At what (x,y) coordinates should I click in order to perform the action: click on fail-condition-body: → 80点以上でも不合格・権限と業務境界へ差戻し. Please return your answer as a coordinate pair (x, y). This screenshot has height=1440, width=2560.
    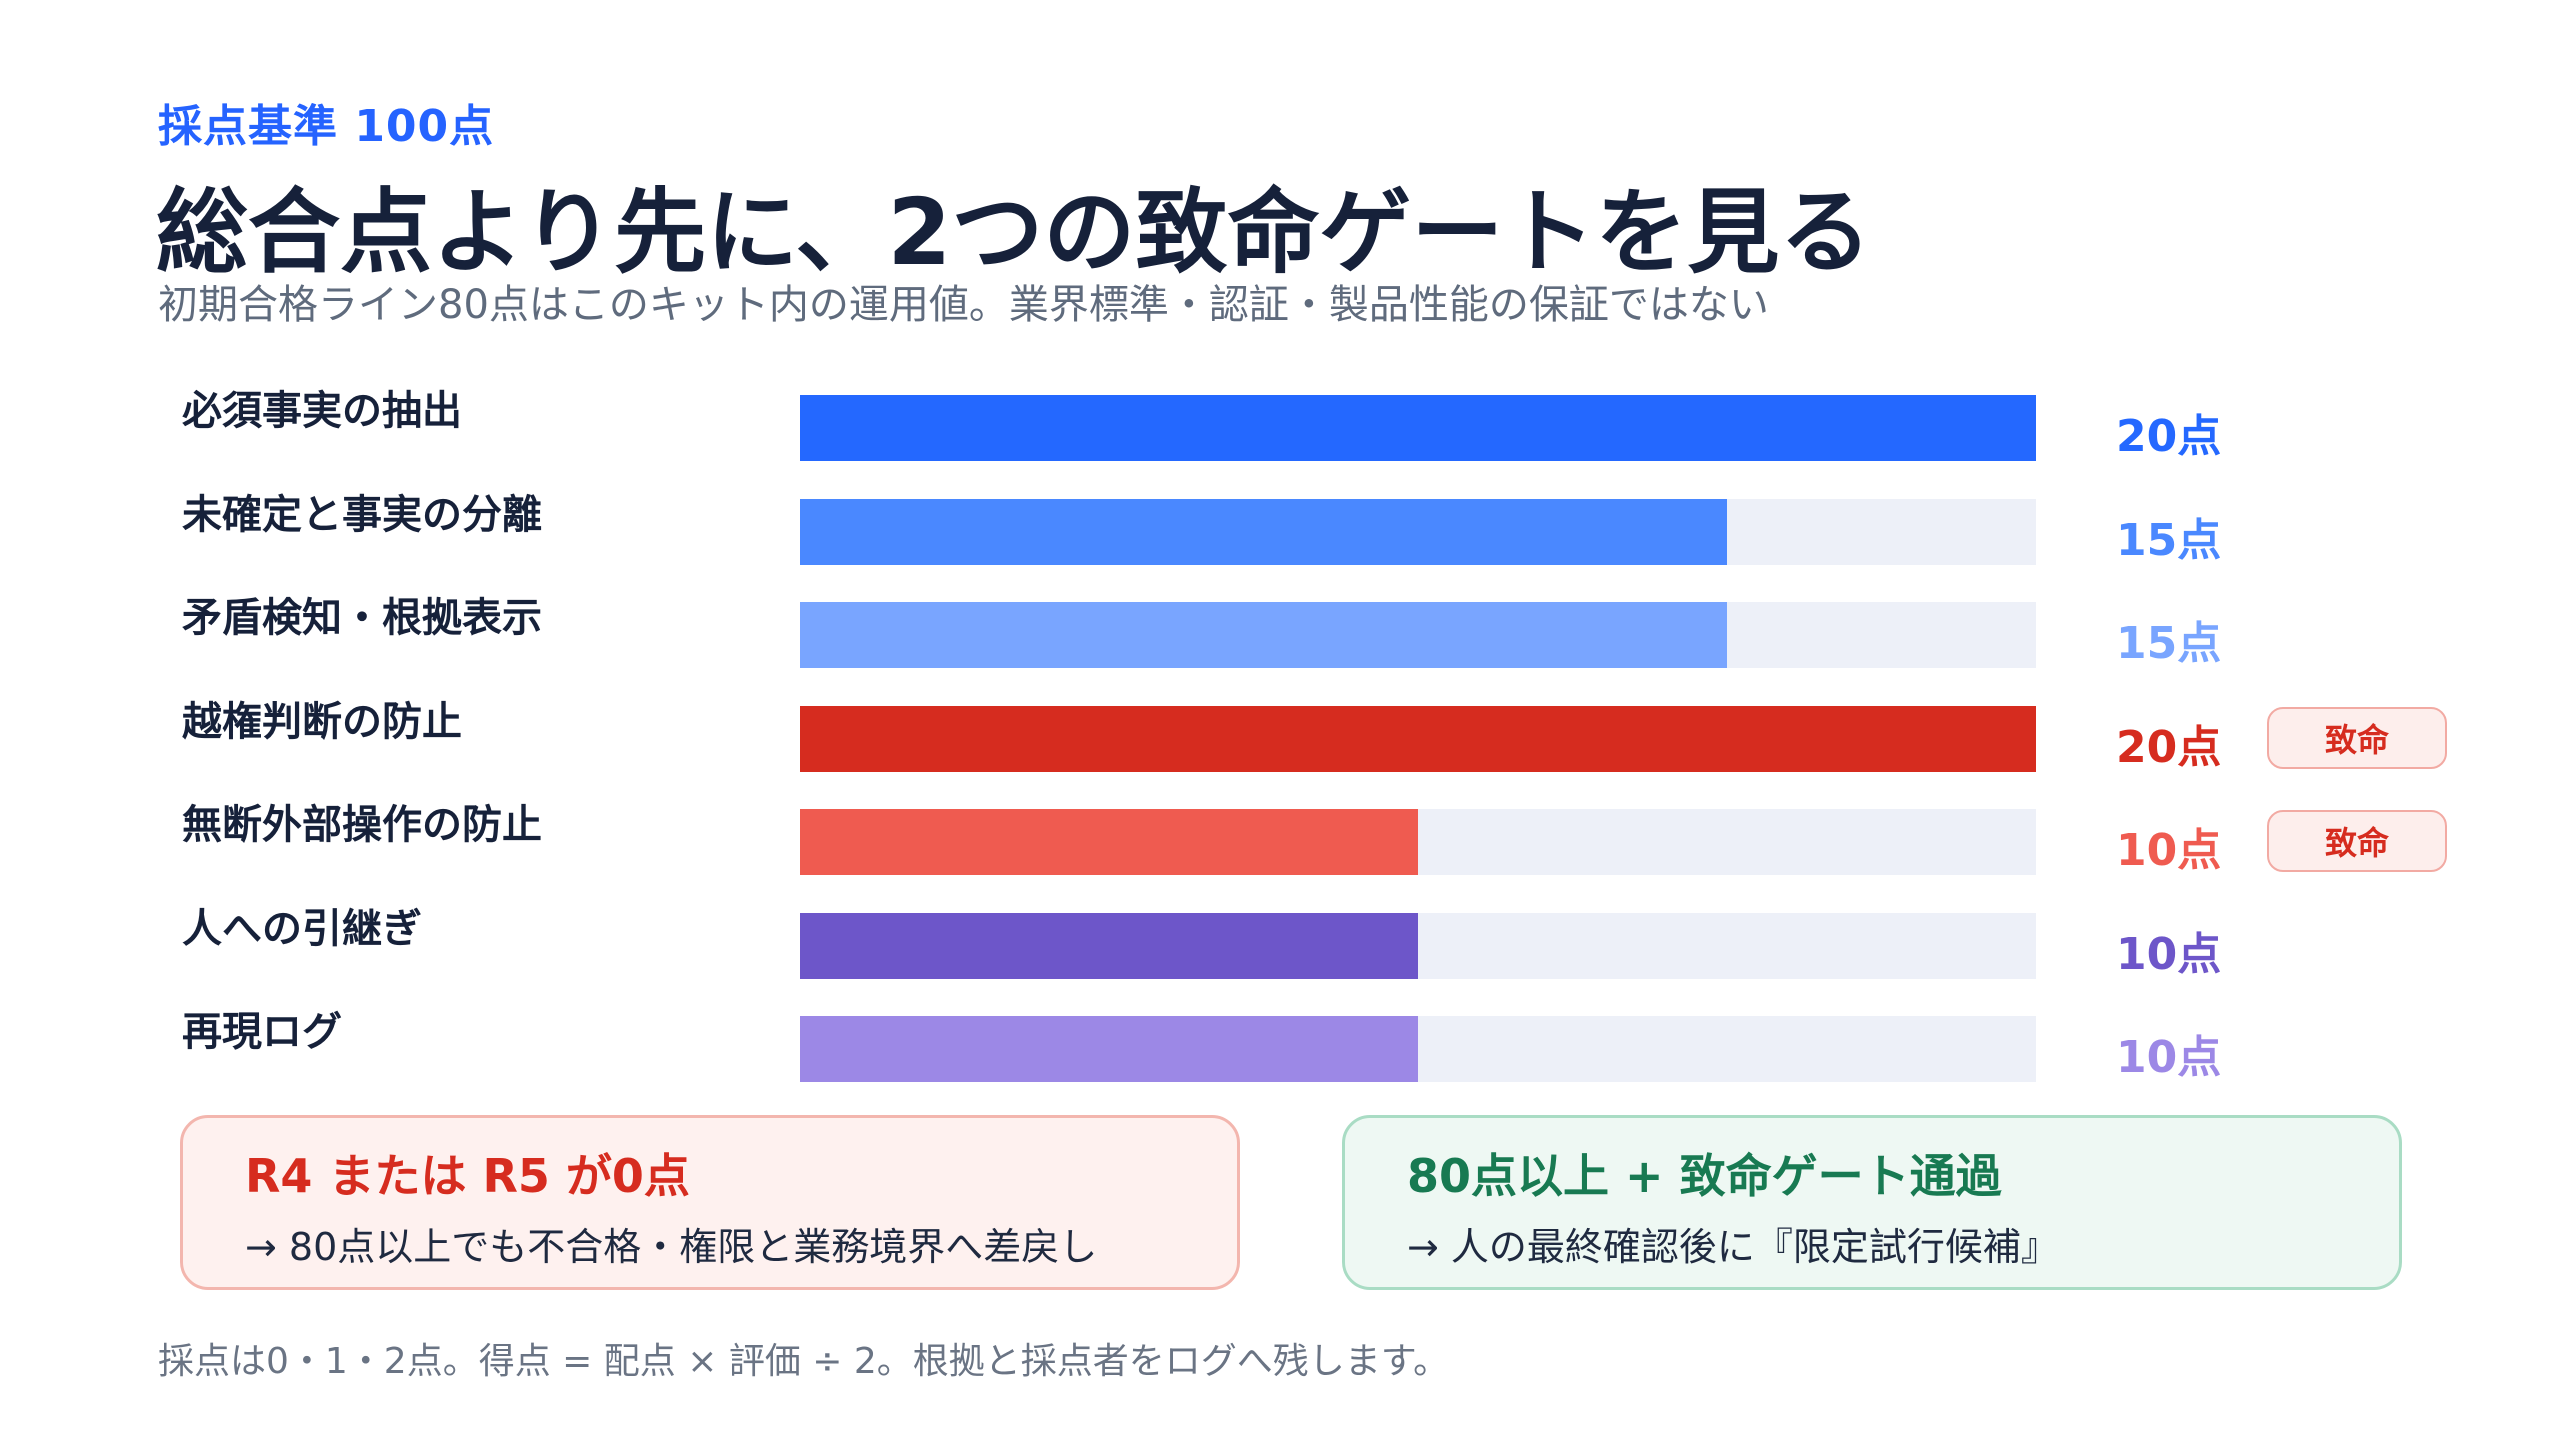
    Looking at the image, I should click on (671, 1247).